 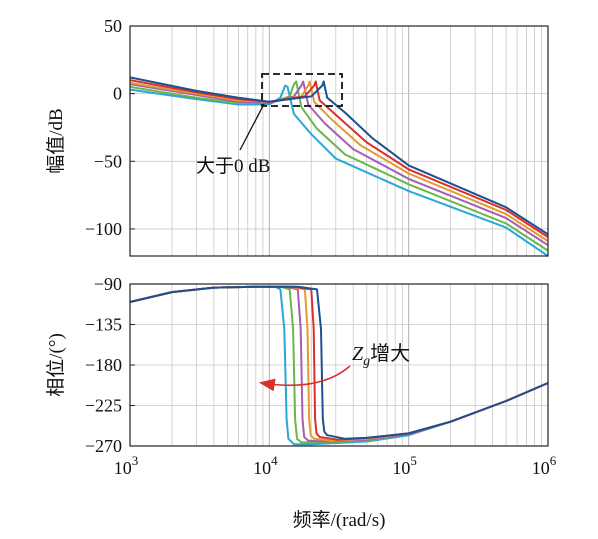 I want to click on zg-annotation-main: Z, so click(x=358, y=354).